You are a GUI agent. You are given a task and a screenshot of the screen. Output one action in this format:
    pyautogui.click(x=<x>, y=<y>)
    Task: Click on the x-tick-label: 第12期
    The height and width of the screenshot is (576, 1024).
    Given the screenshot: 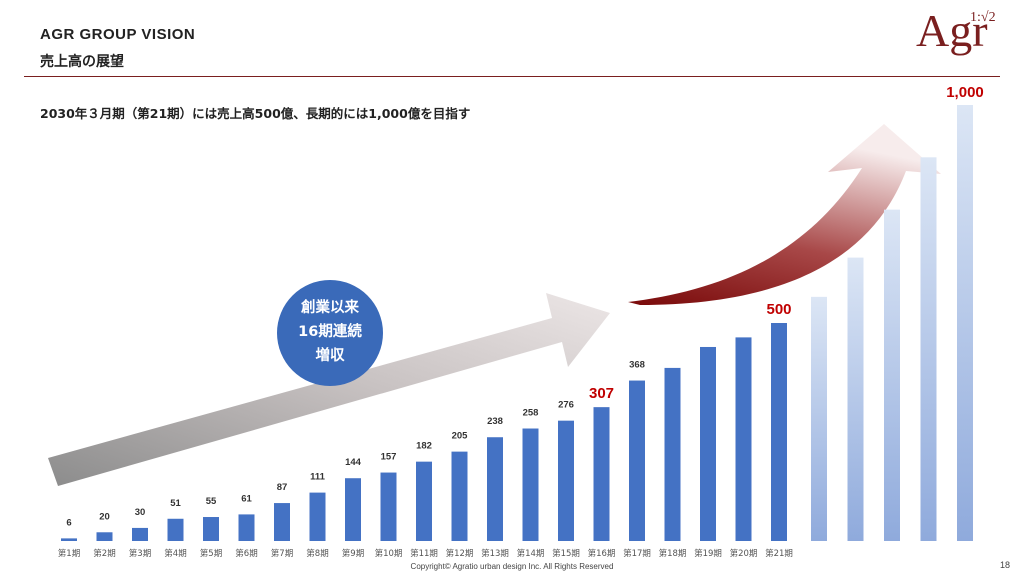 What is the action you would take?
    pyautogui.click(x=460, y=553)
    